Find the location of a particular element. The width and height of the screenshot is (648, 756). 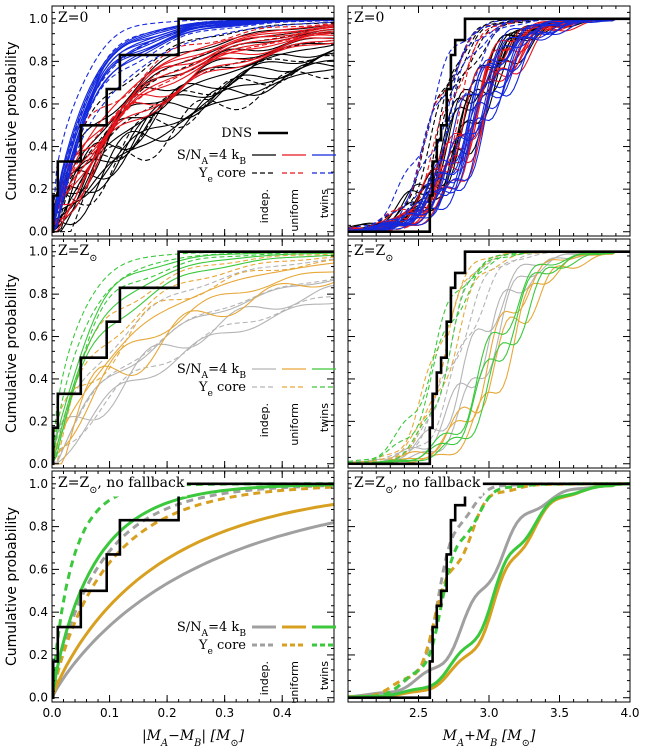

x-axis-label-left: |MA−MB| [M⊙] is located at coordinates (193, 738).